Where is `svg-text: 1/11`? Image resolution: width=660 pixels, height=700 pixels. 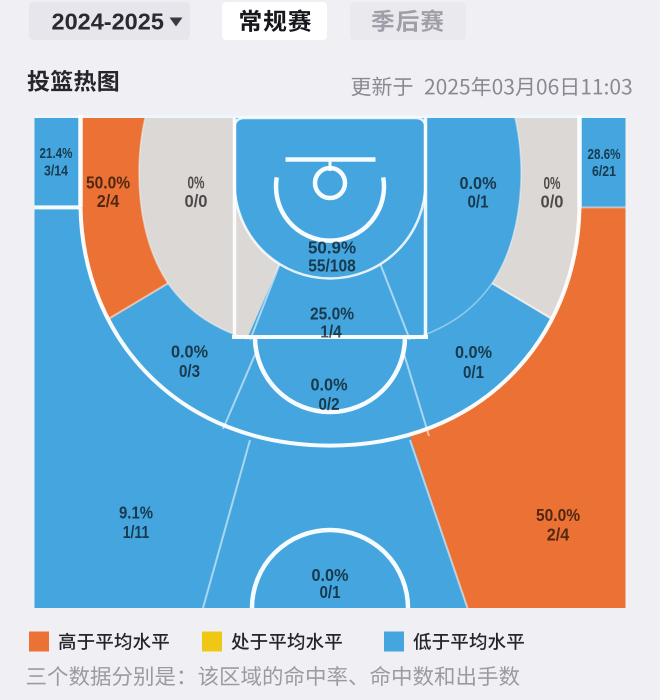 svg-text: 1/11 is located at coordinates (136, 532).